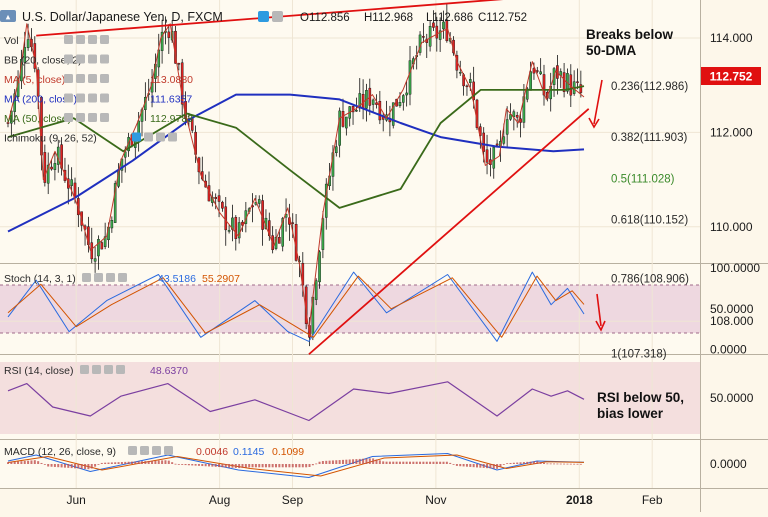  I want to click on macd-close-icon, so click(168, 450).